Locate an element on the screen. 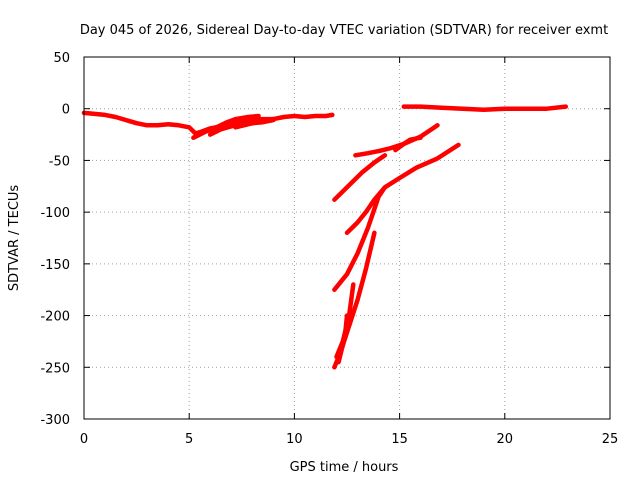 This screenshot has width=640, height=480. y-tick-label: -50 is located at coordinates (59, 161).